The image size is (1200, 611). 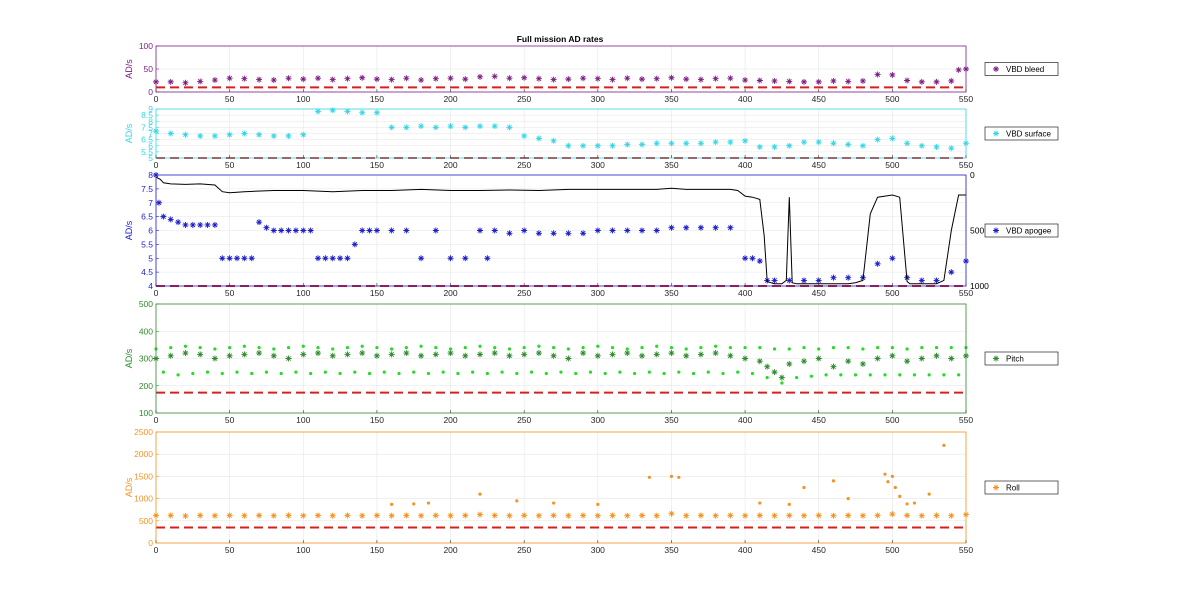 I want to click on y-tick-label: 400, so click(x=146, y=331).